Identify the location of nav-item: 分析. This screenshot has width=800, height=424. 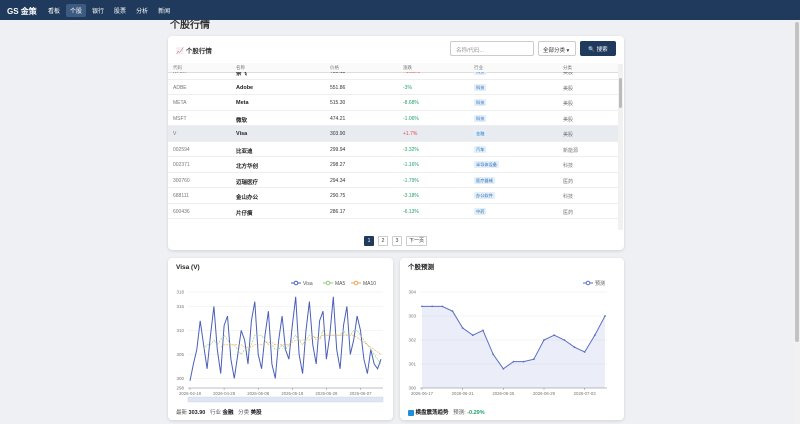
(142, 12).